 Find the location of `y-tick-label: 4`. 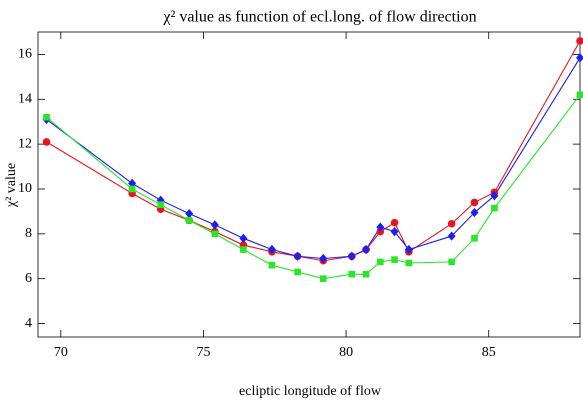

y-tick-label: 4 is located at coordinates (28, 323).